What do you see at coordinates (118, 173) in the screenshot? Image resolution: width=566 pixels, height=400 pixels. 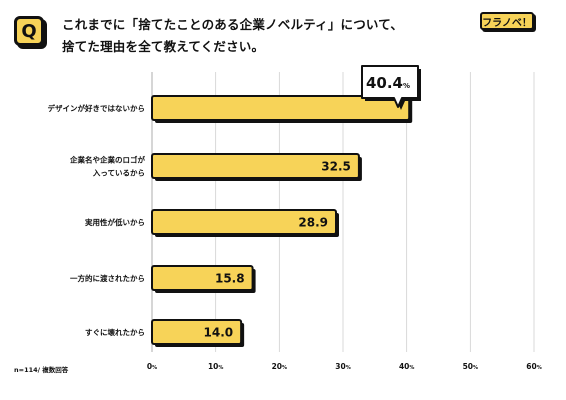 I see `category-label: 入っているから` at bounding box center [118, 173].